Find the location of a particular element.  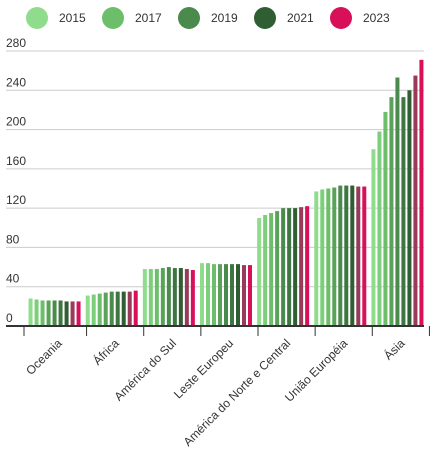

category-label: Leste Europeu is located at coordinates (203, 368).